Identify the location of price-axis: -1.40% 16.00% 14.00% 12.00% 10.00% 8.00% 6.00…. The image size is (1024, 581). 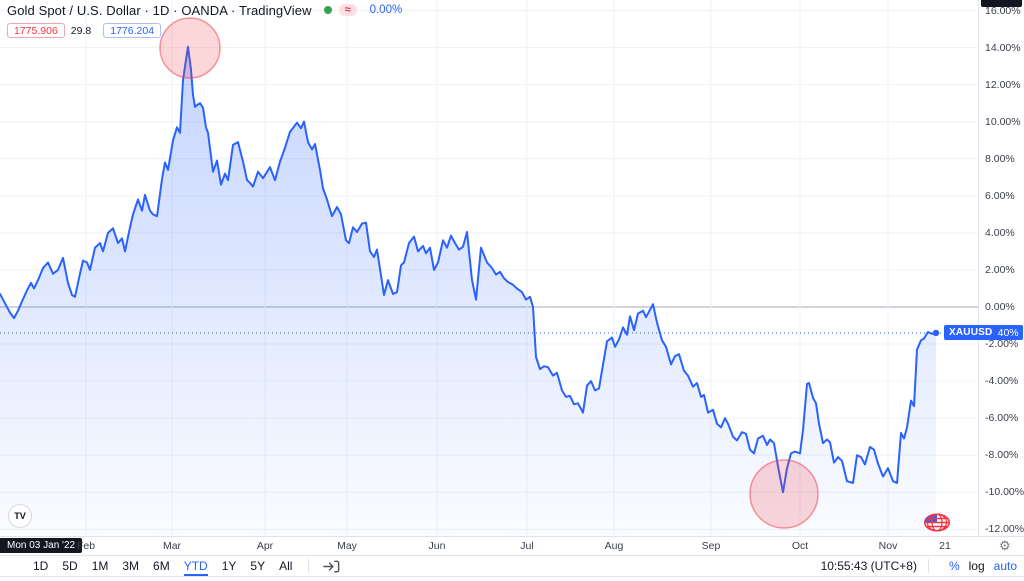
(1001, 268).